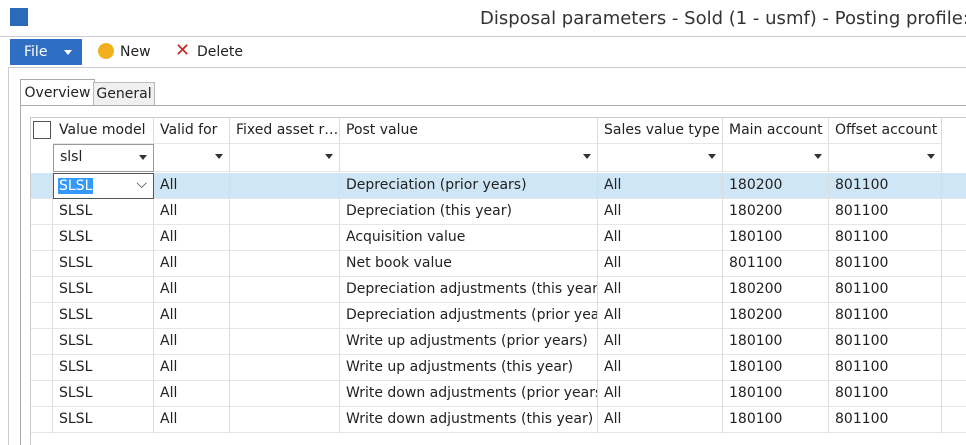 The image size is (966, 445). Describe the element at coordinates (469, 238) in the screenshot. I see `grid-cell: Acquisition value` at that location.